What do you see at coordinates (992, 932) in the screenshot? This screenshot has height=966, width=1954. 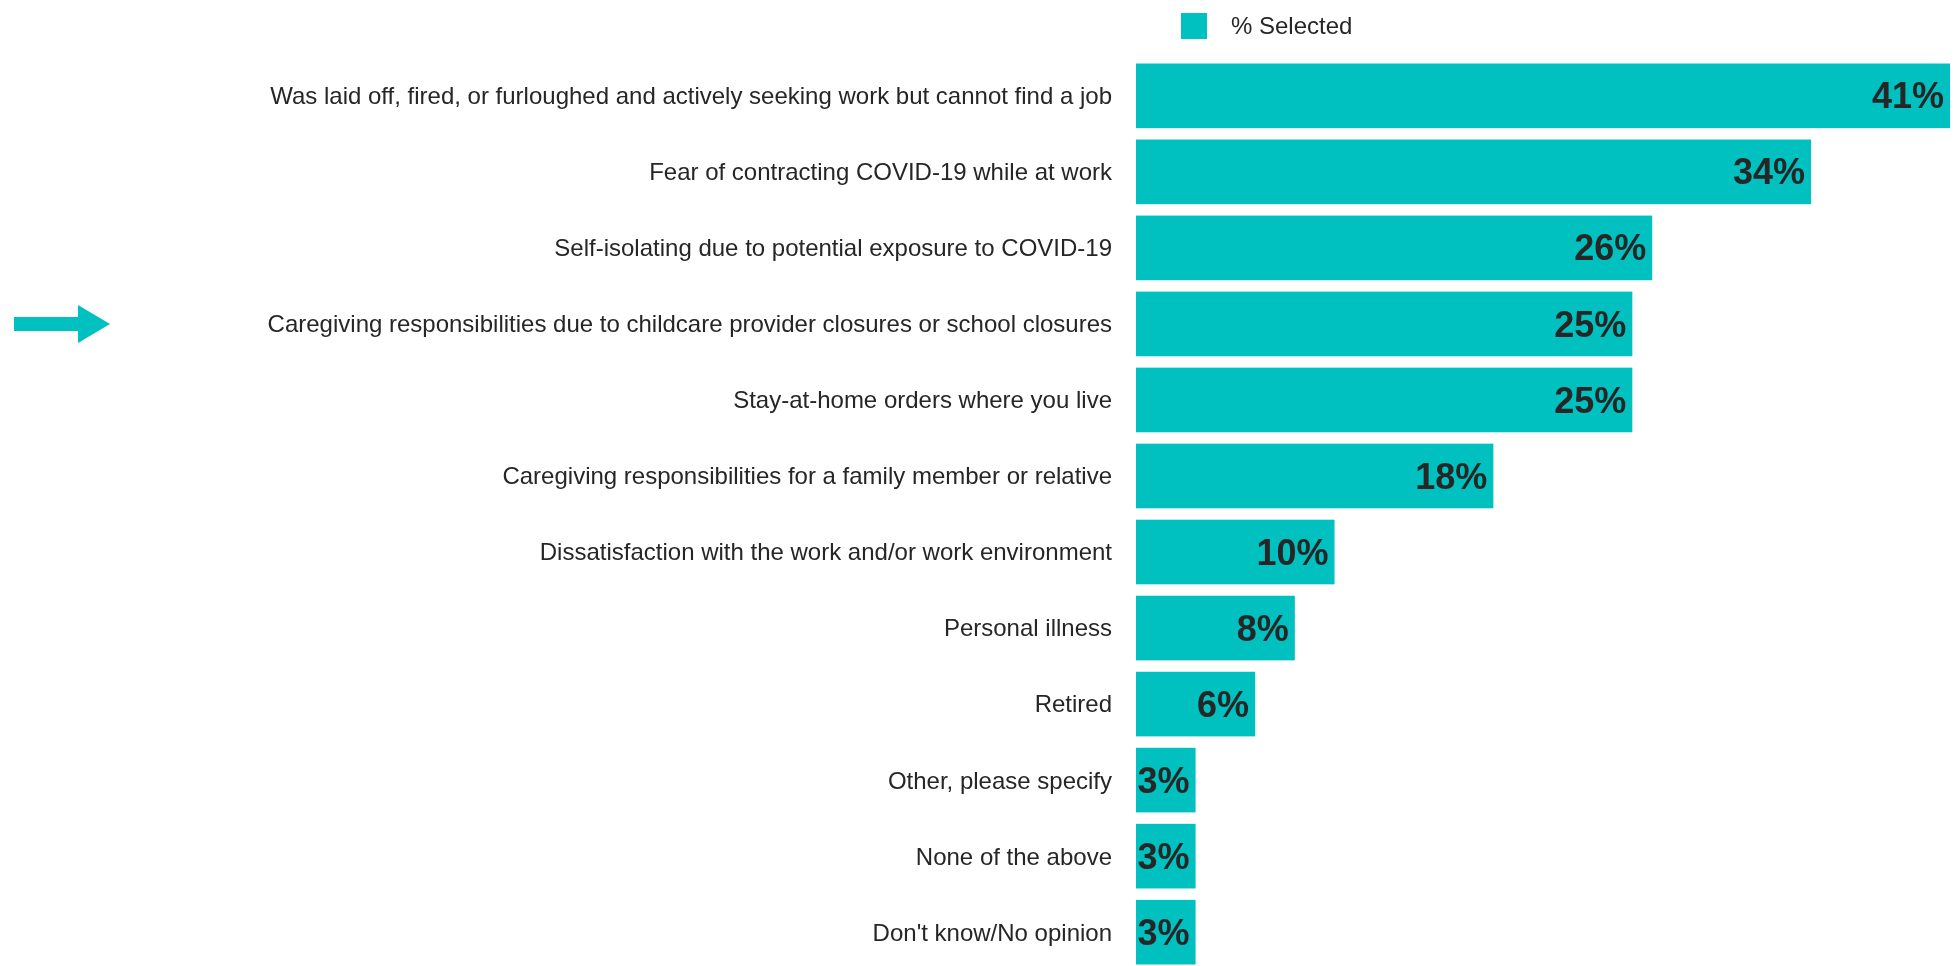 I see `y-tick-label: Don't know/No opinion` at bounding box center [992, 932].